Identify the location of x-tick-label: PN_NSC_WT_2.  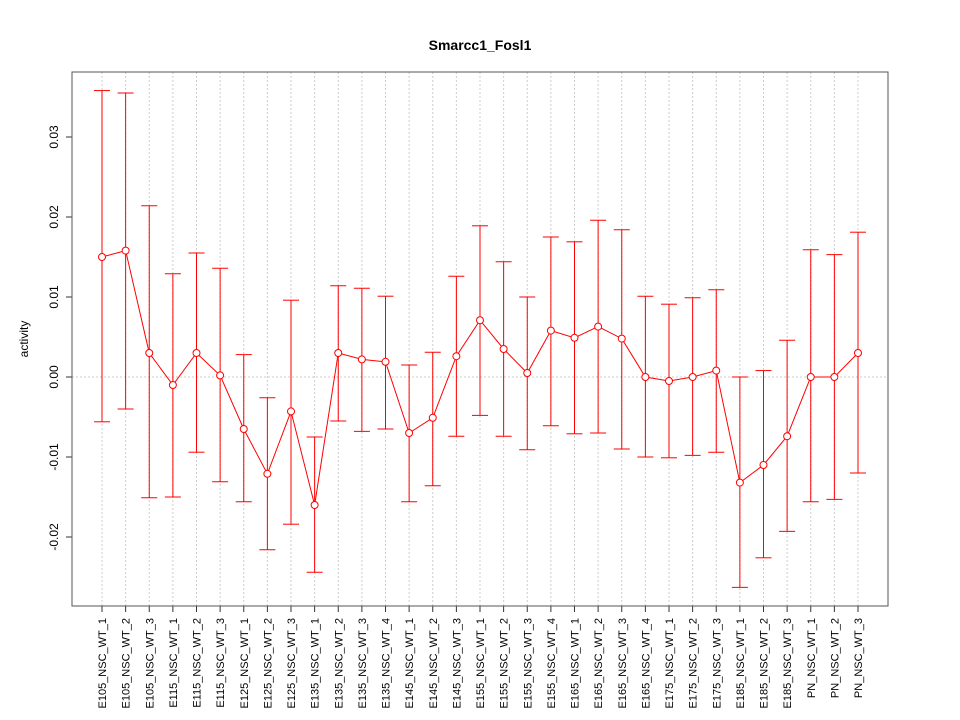
(835, 658).